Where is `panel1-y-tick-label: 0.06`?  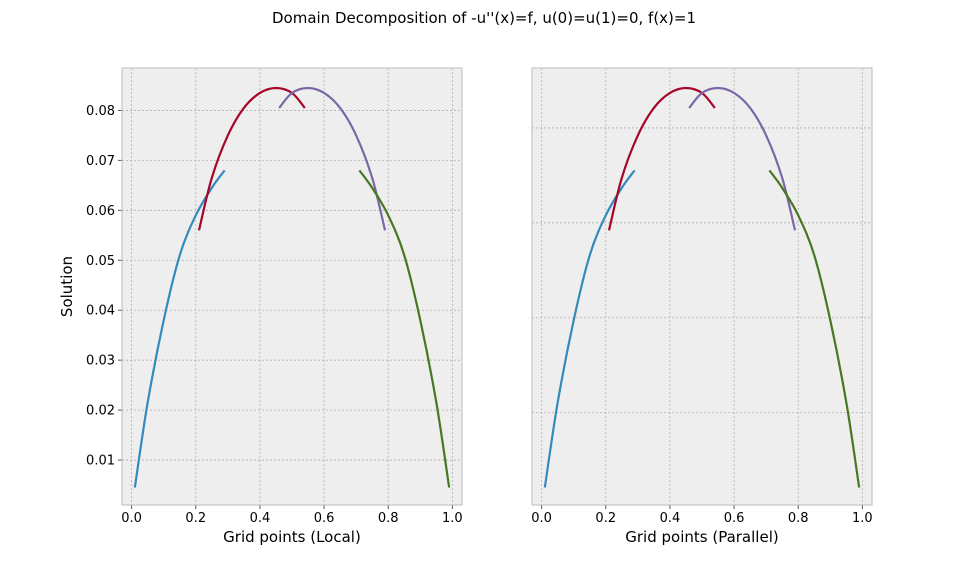
panel1-y-tick-label: 0.06 is located at coordinates (100, 211).